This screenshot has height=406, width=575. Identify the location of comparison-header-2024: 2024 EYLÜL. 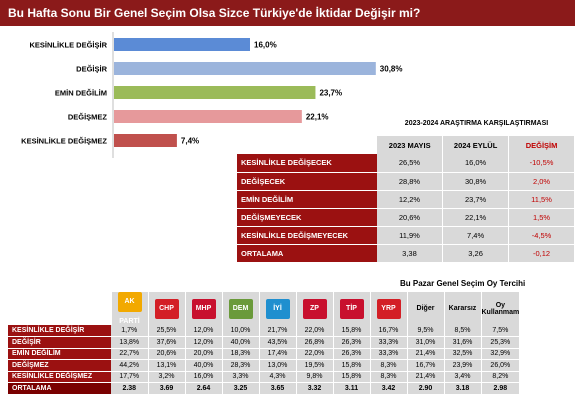
(476, 145).